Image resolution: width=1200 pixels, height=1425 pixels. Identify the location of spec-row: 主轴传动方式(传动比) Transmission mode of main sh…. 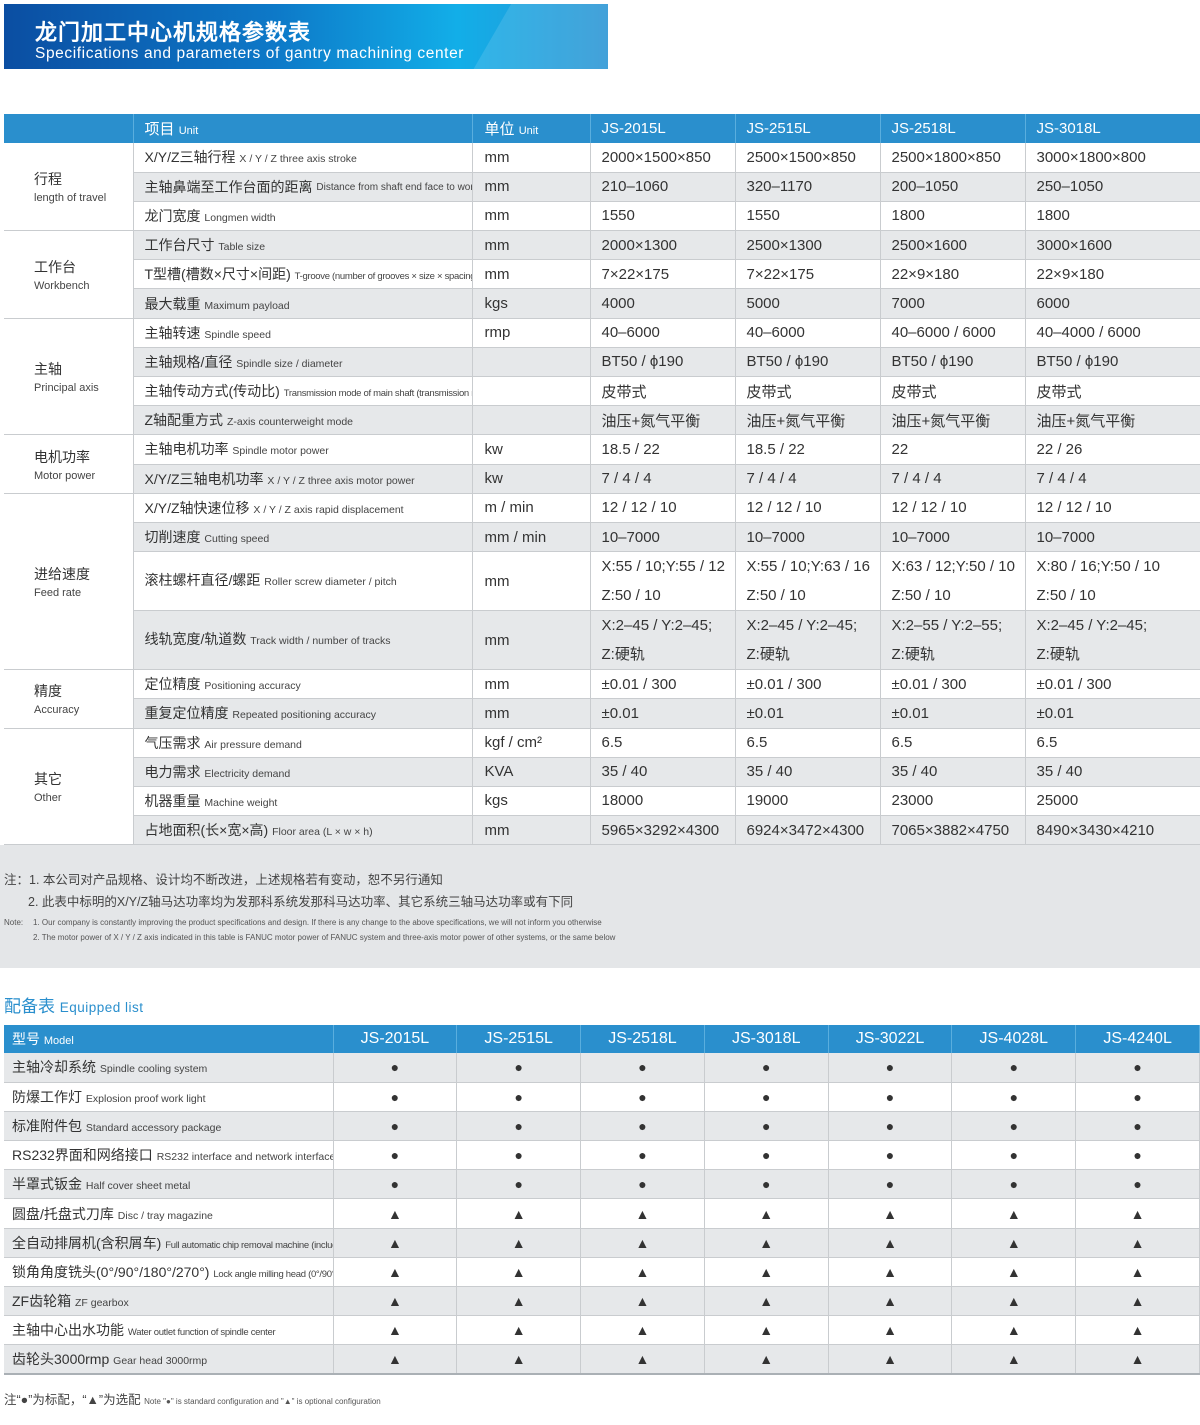
(602, 391).